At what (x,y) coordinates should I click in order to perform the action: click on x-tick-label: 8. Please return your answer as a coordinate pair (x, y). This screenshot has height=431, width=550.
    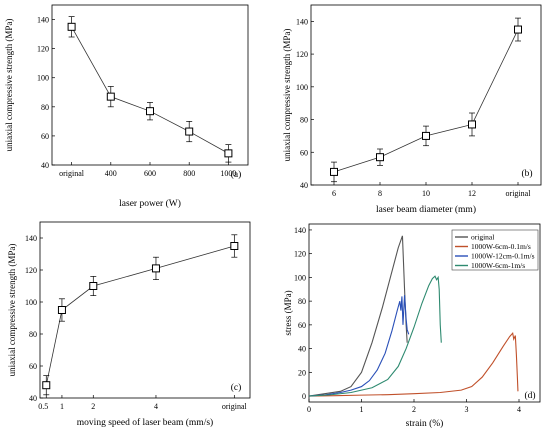
    Looking at the image, I should click on (380, 193).